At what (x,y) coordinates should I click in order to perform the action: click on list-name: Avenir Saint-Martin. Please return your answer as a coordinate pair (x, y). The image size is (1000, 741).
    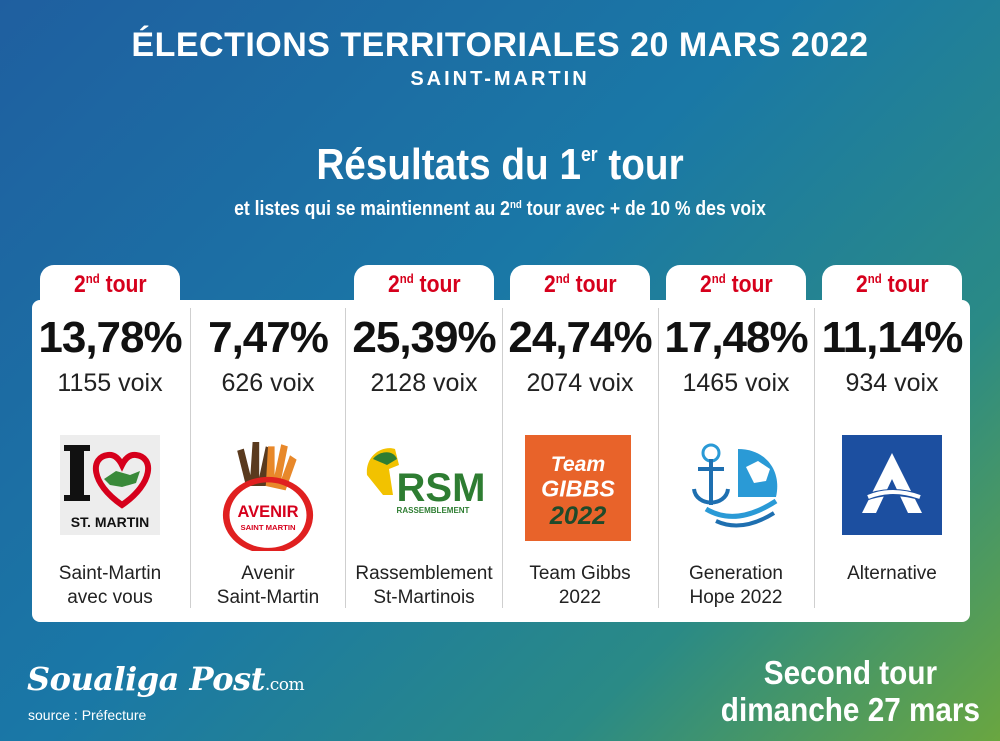
    Looking at the image, I should click on (268, 585).